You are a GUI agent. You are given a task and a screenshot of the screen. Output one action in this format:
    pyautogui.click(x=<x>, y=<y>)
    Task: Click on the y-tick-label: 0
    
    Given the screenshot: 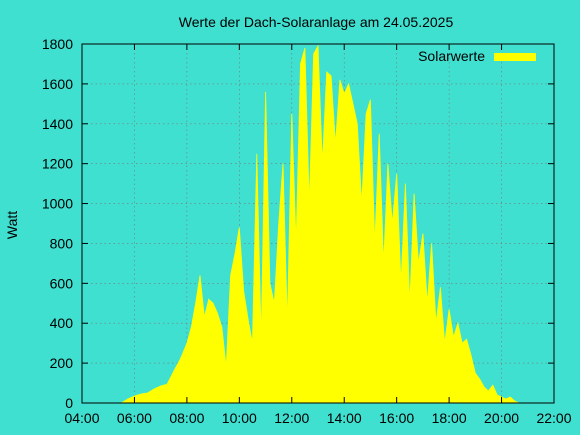 What is the action you would take?
    pyautogui.click(x=69, y=403)
    